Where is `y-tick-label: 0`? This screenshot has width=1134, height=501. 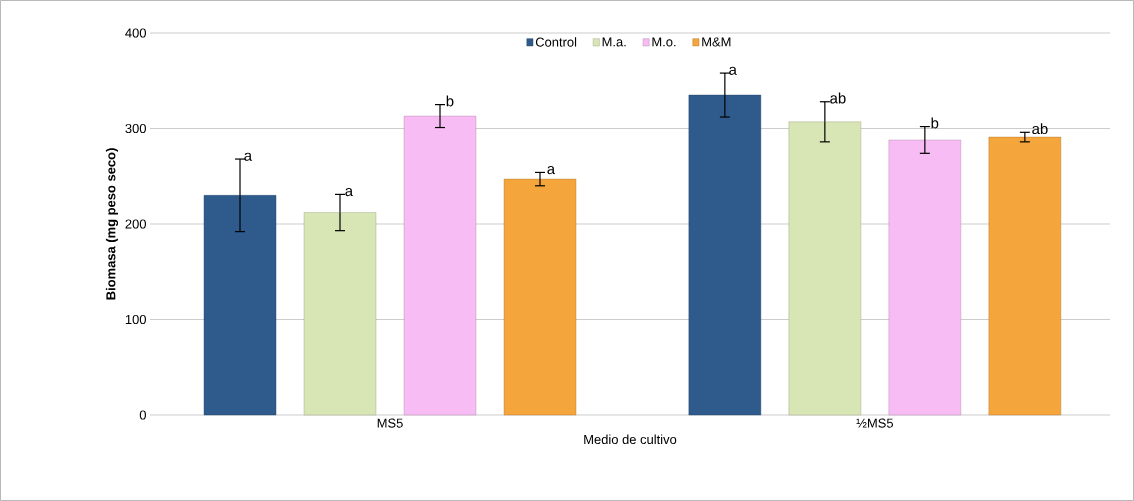
y-tick-label: 0 is located at coordinates (142, 415).